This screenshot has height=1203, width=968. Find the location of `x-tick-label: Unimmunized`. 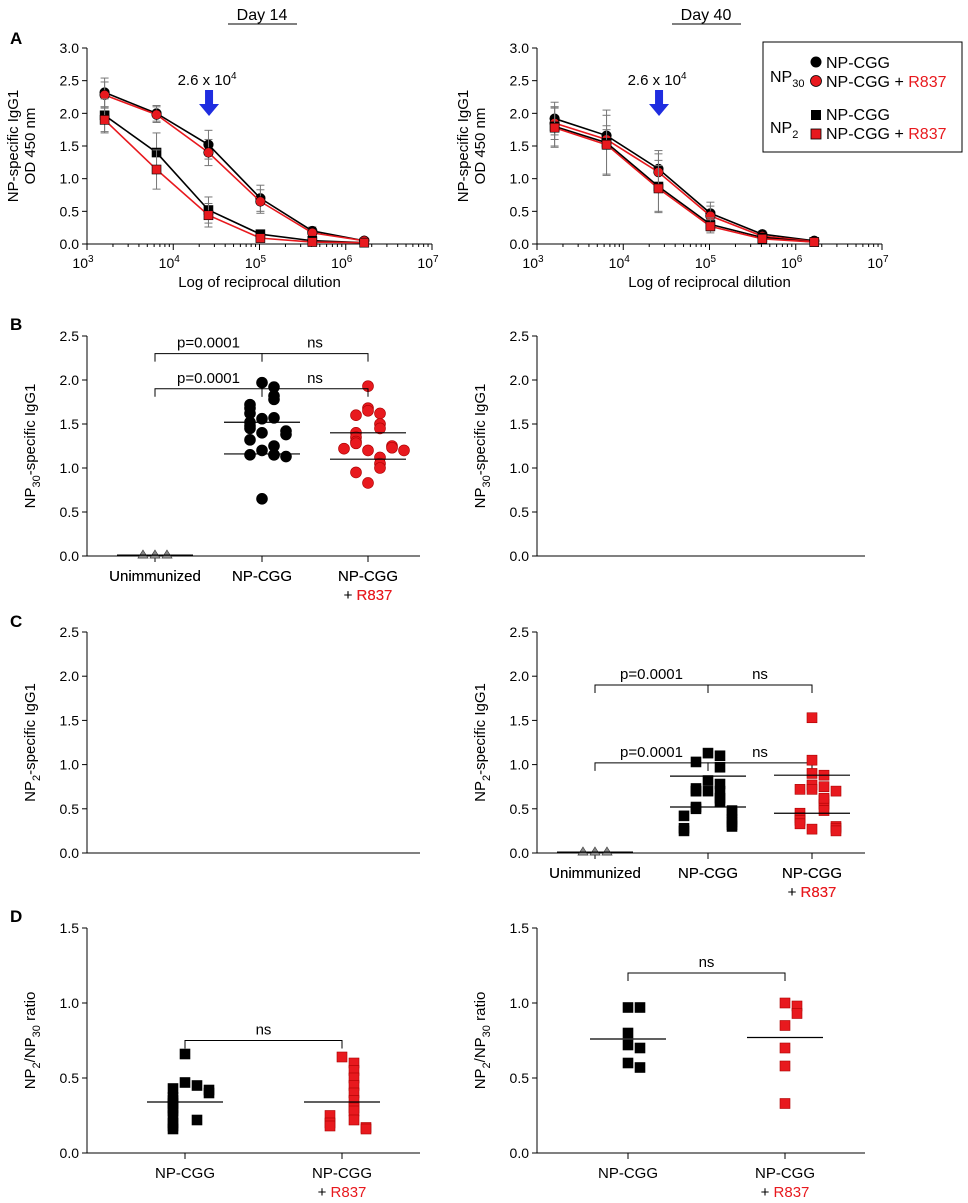

x-tick-label: Unimmunized is located at coordinates (155, 576).